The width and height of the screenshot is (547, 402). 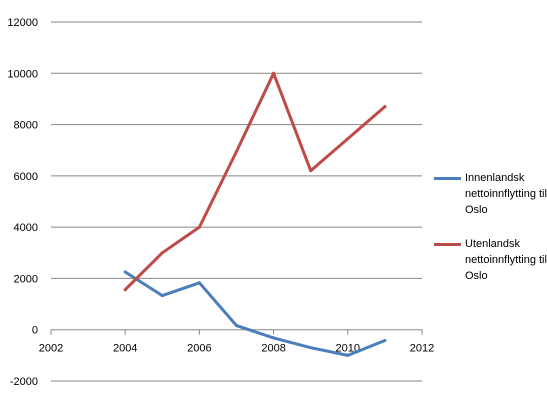 I want to click on legend-label-innenlandsk: Innenlandsk nettoinnflytting til Oslo, so click(x=506, y=194).